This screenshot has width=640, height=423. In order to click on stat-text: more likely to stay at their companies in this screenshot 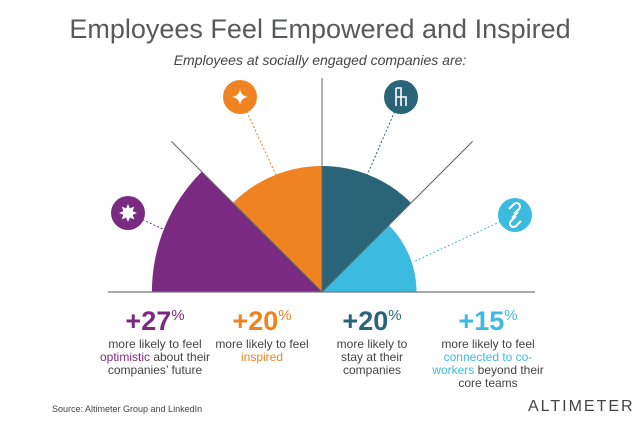, I will do `click(372, 357)`.